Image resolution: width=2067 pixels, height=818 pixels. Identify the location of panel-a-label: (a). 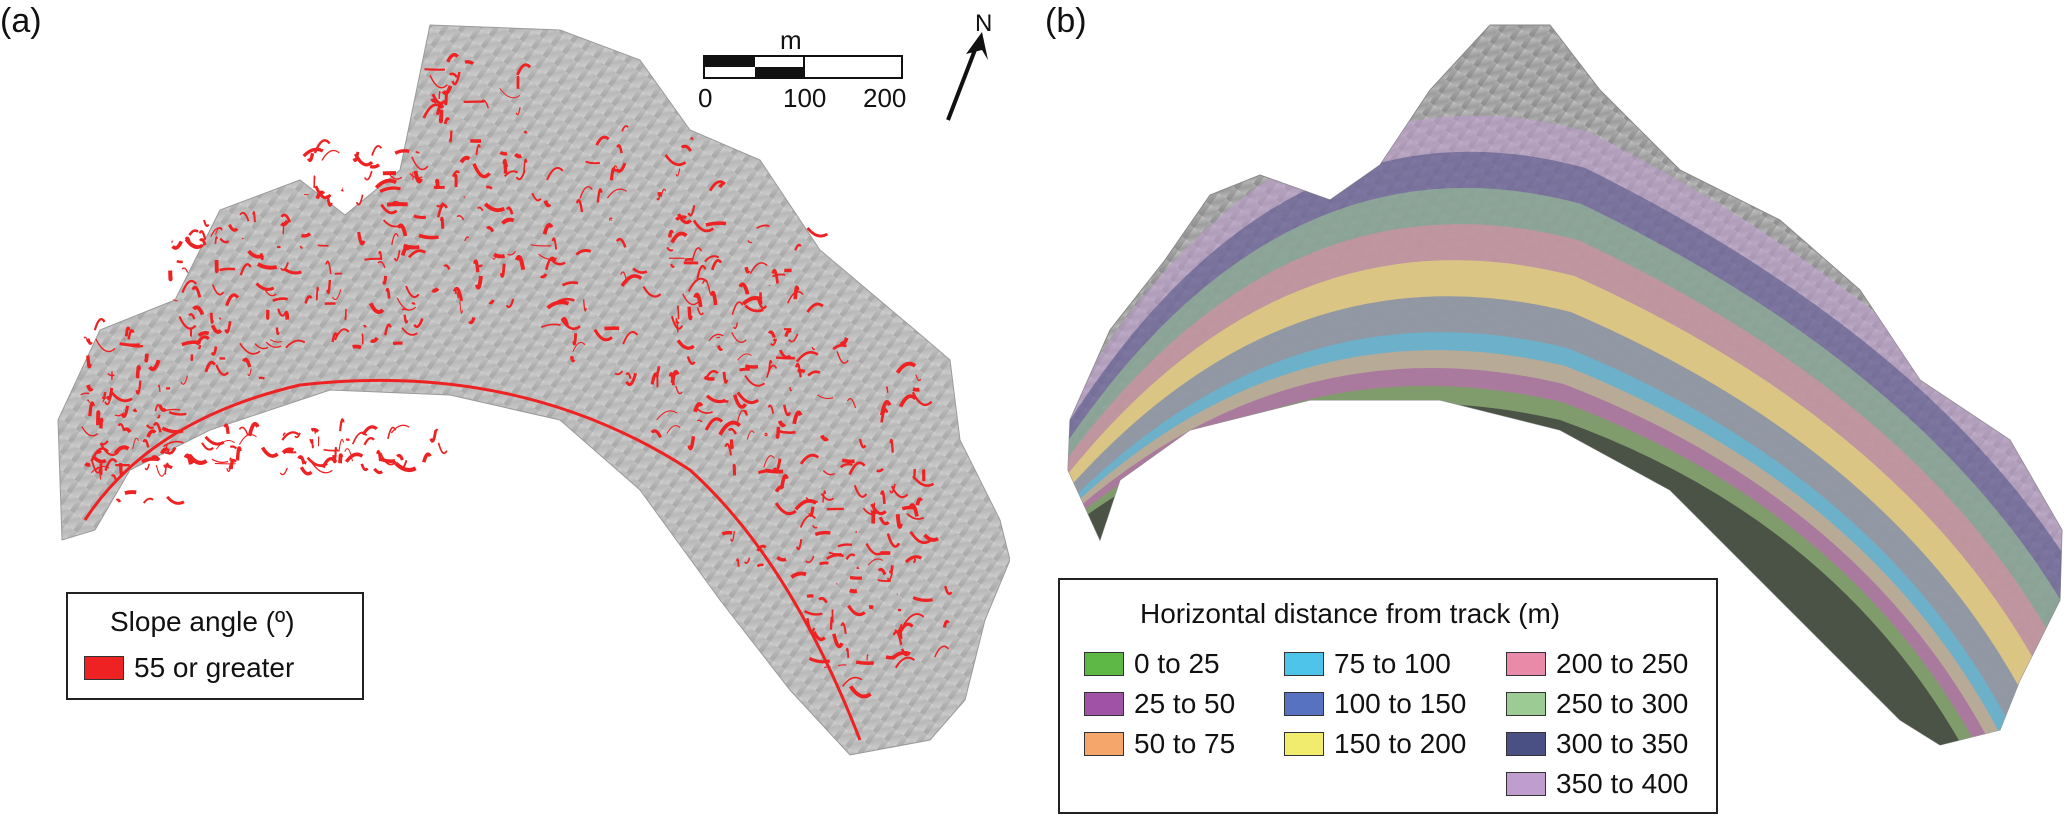
(21, 21).